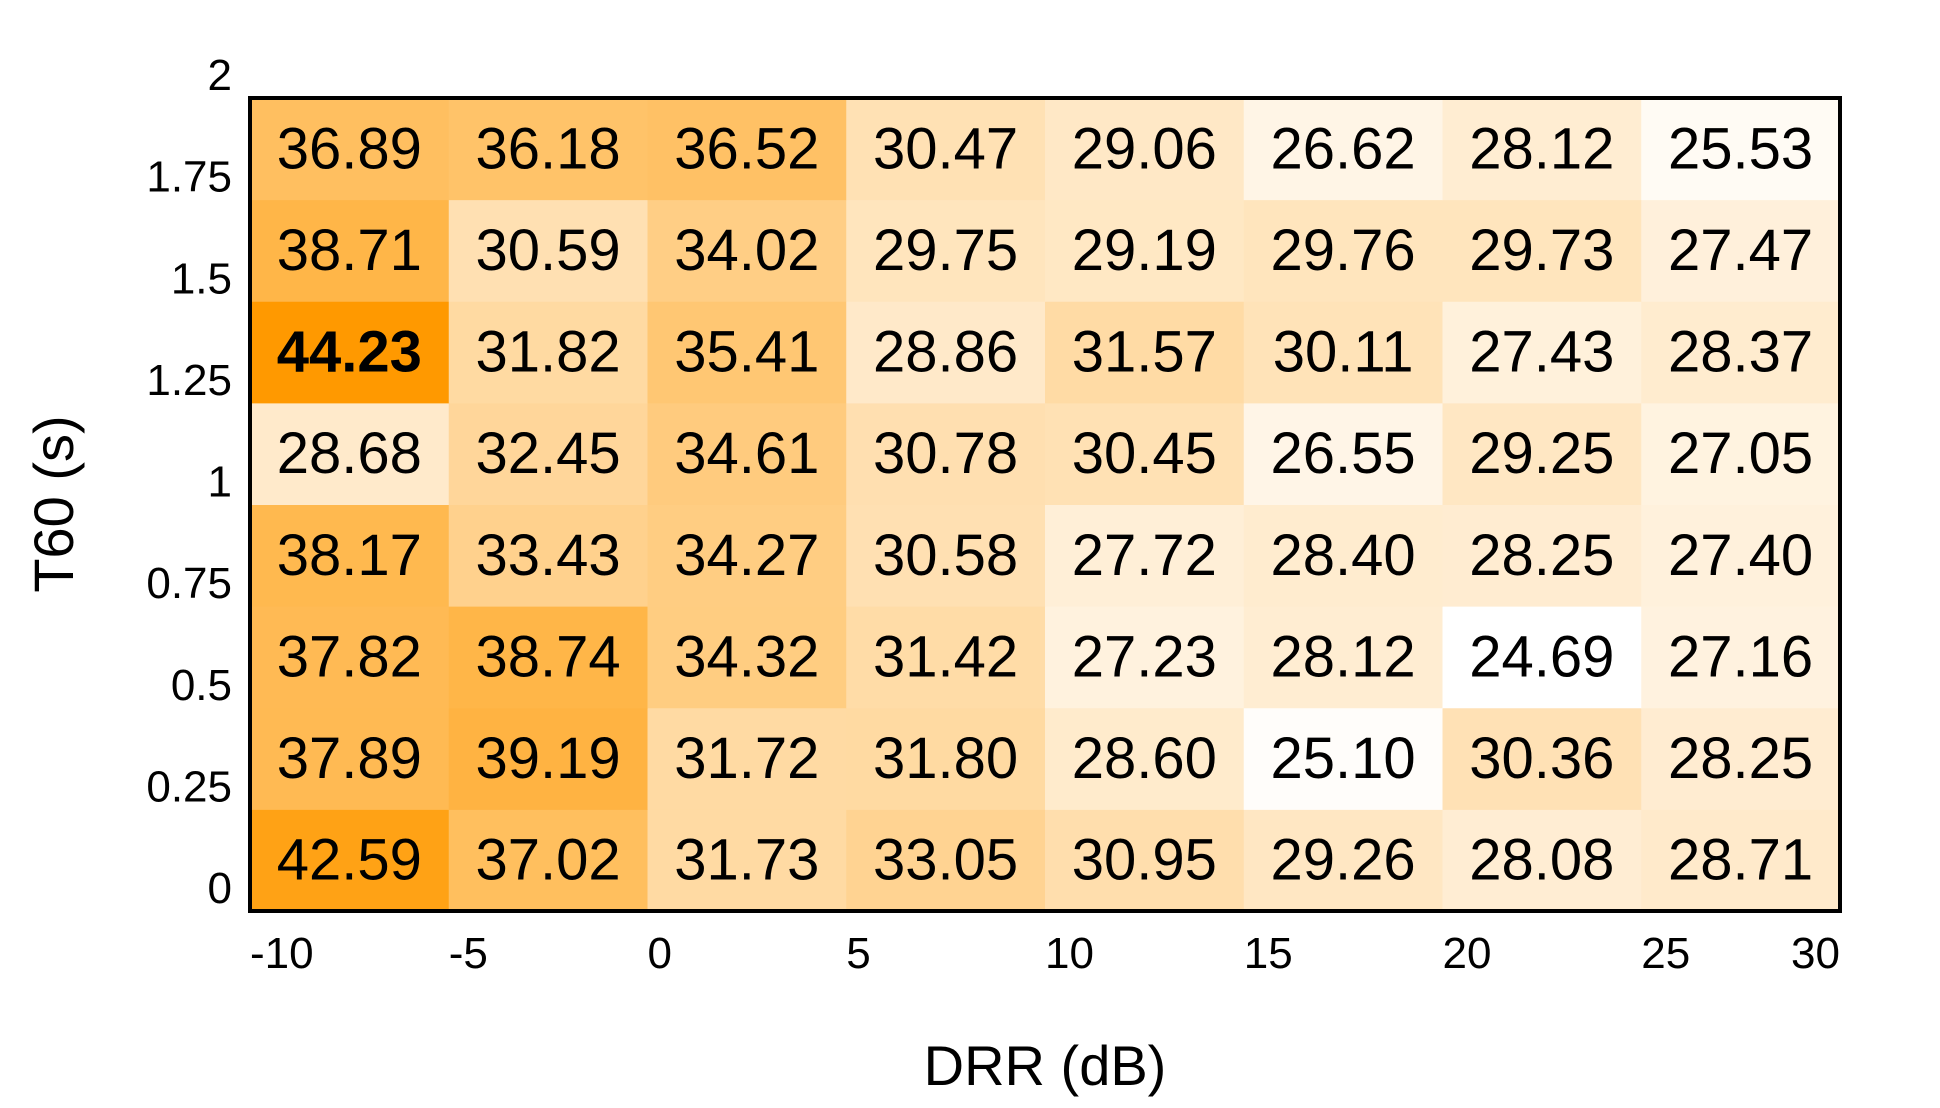 This screenshot has width=1940, height=1108. Describe the element at coordinates (1467, 953) in the screenshot. I see `x-tick-label: 20` at that location.